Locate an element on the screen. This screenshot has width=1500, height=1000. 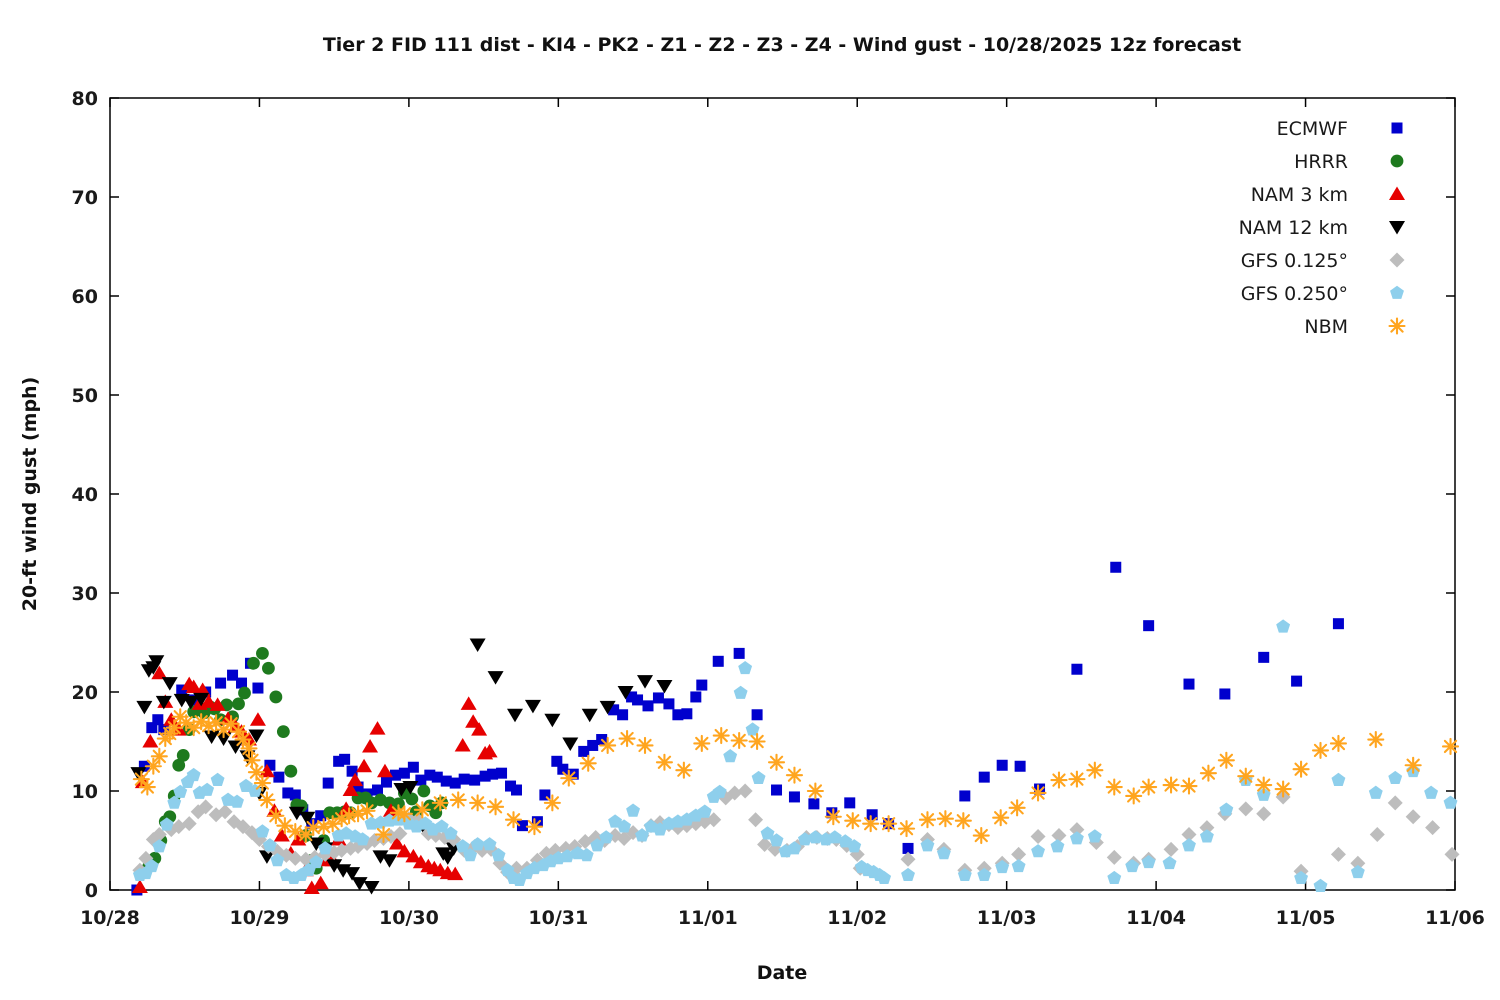
legend-item-nam-12-km: NAM 12 km is located at coordinates (1322, 228).